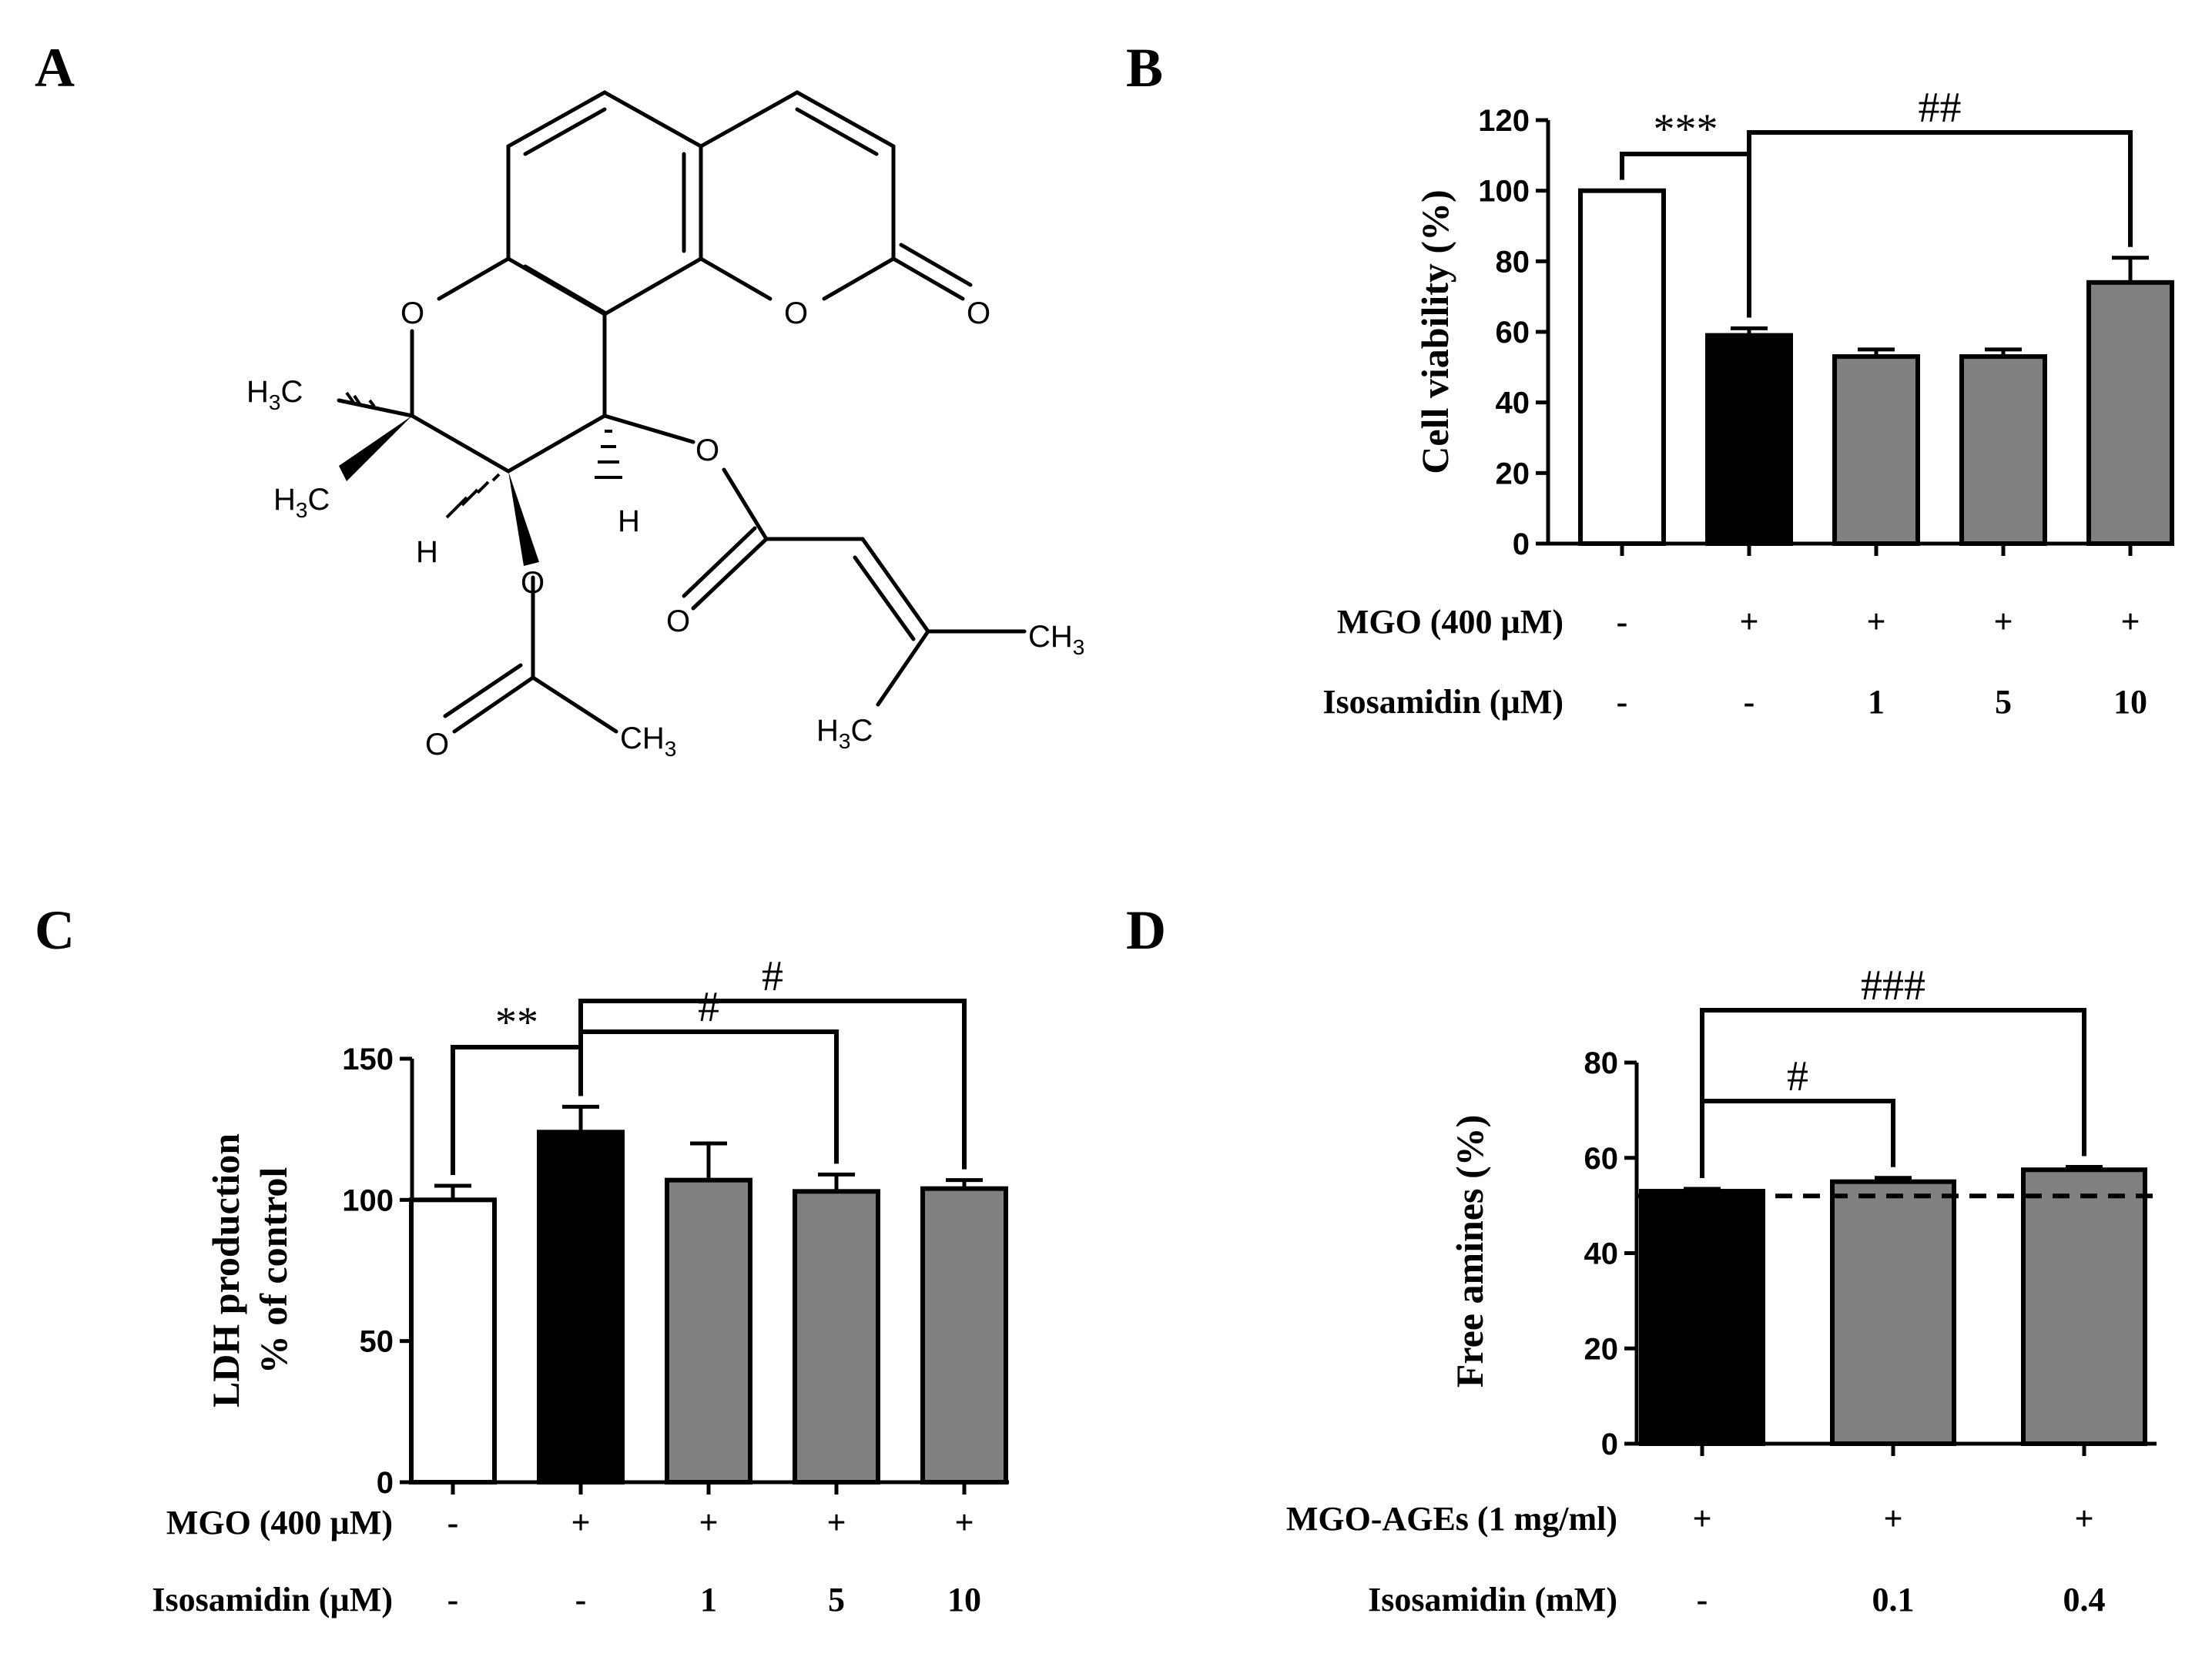 This screenshot has height=1667, width=2212. Describe the element at coordinates (1450, 622) in the screenshot. I see `condition-label: MGO (400 µM)` at that location.